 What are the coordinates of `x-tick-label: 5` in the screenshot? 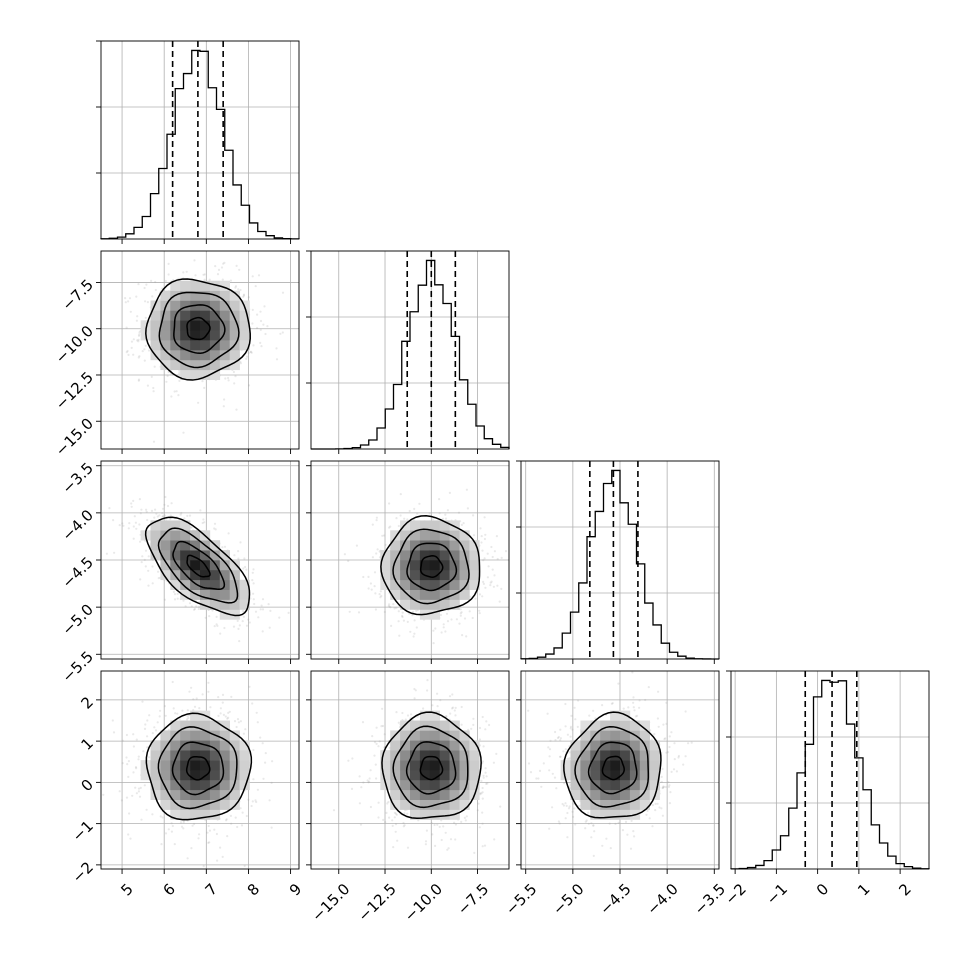 It's located at (126, 889).